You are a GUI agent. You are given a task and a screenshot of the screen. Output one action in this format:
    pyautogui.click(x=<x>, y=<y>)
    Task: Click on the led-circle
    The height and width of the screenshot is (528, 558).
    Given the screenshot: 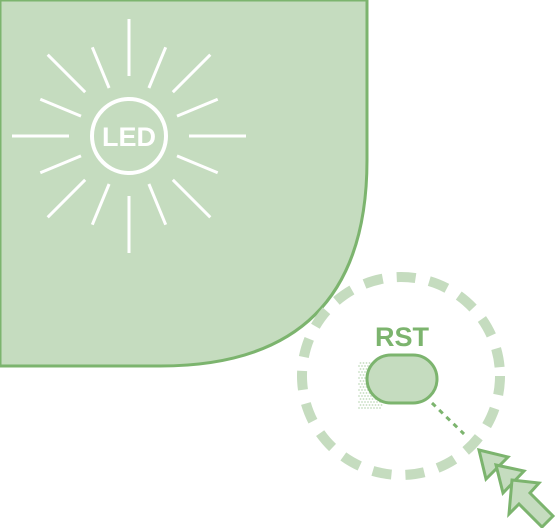 What is the action you would take?
    pyautogui.click(x=129, y=136)
    